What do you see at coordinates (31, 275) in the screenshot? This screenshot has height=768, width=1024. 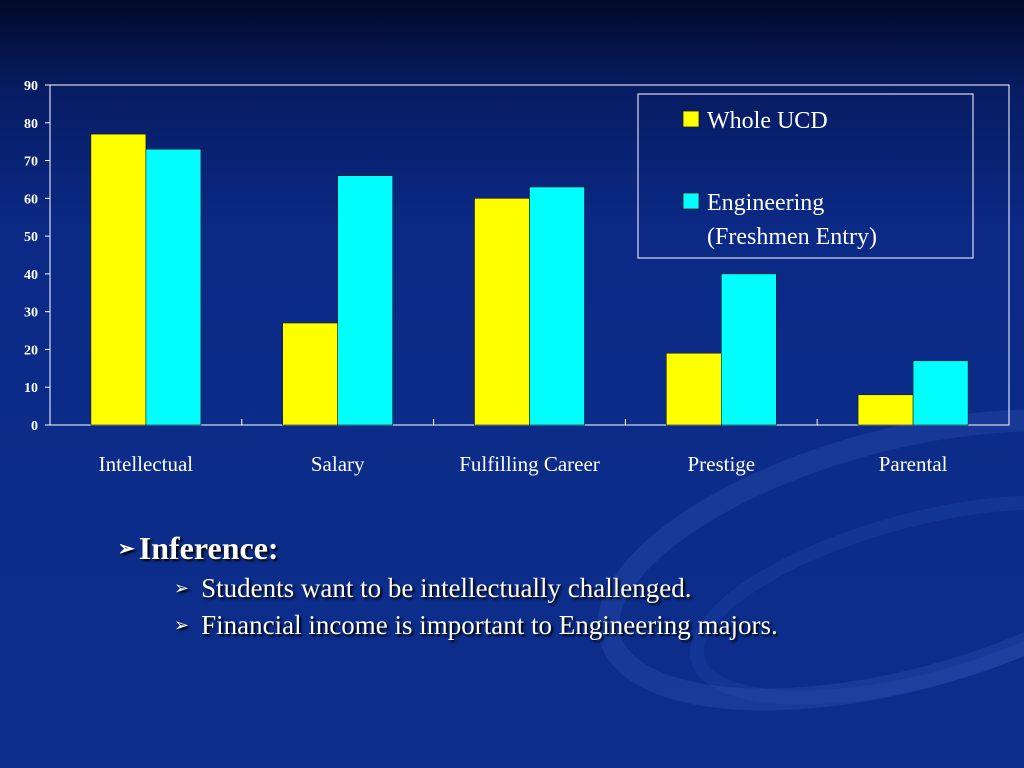 I see `y-tick-label: 40` at bounding box center [31, 275].